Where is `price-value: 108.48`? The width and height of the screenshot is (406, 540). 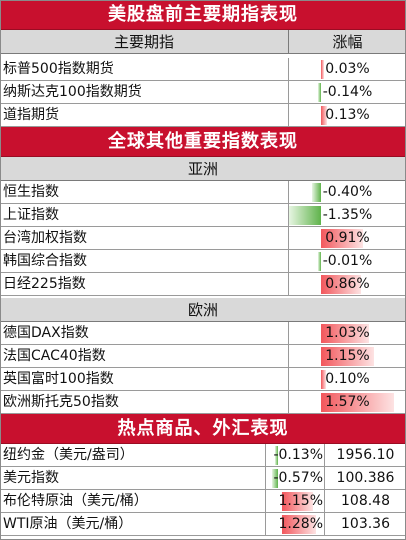
price-value: 108.48 is located at coordinates (365, 501).